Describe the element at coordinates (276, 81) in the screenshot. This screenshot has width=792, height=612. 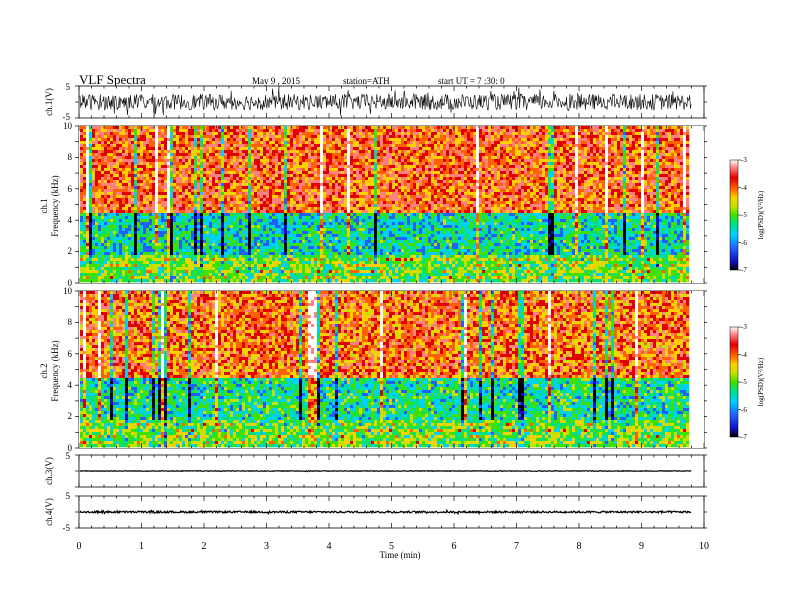
I see `date-label: May 9 , 2015` at that location.